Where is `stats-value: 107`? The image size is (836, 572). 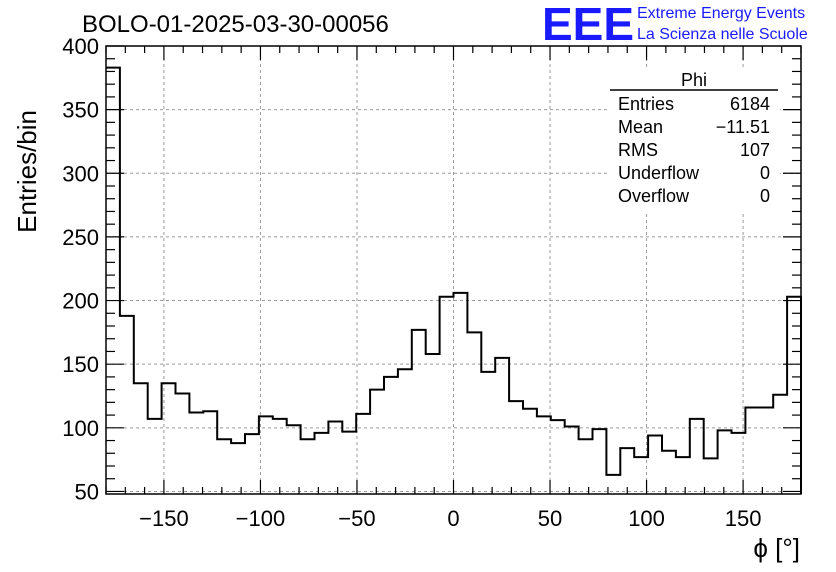 stats-value: 107 is located at coordinates (755, 150).